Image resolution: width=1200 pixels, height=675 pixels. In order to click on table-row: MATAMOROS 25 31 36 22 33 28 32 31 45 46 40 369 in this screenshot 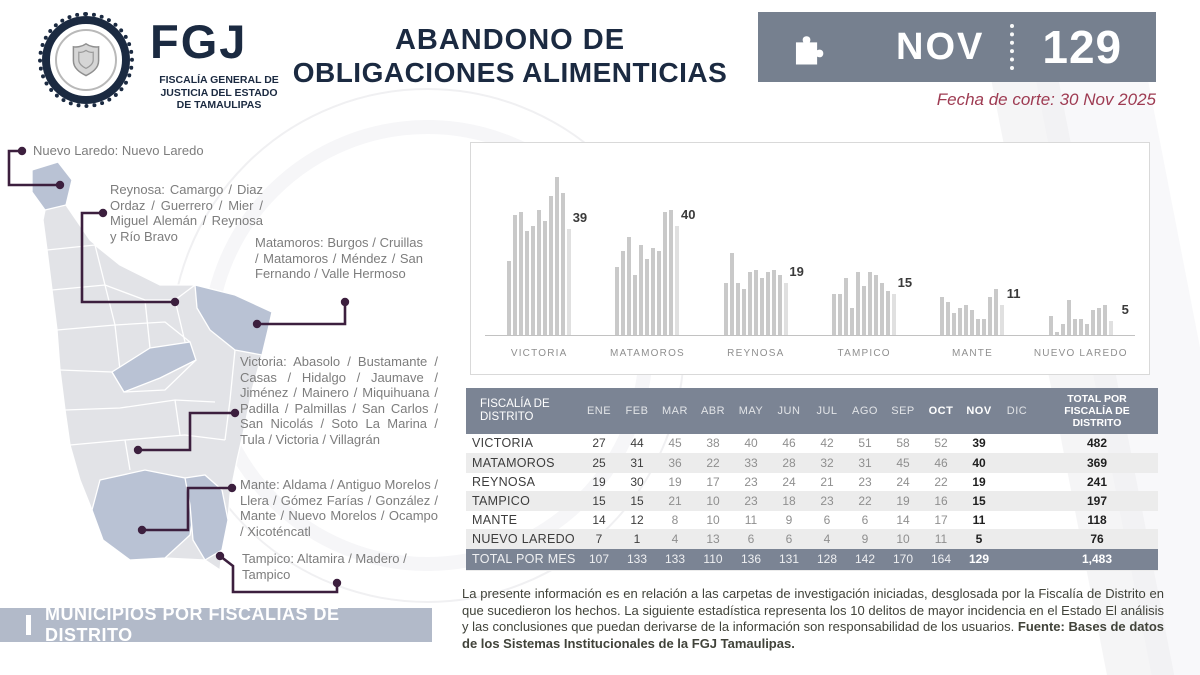, I will do `click(812, 462)`.